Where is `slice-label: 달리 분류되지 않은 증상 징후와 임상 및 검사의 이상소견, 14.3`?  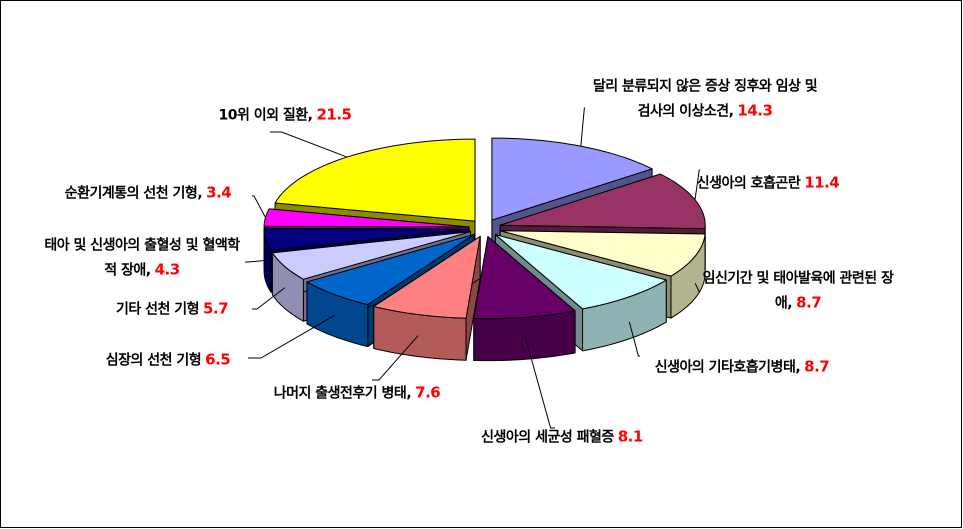 slice-label: 달리 분류되지 않은 증상 징후와 임상 및 검사의 이상소견, 14.3 is located at coordinates (705, 99).